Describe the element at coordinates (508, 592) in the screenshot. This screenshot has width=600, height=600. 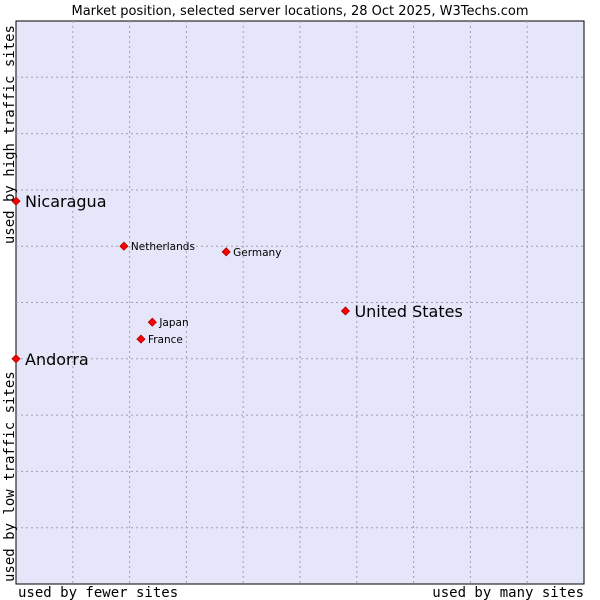
I see `x-axis-label-right: used by many sites` at that location.